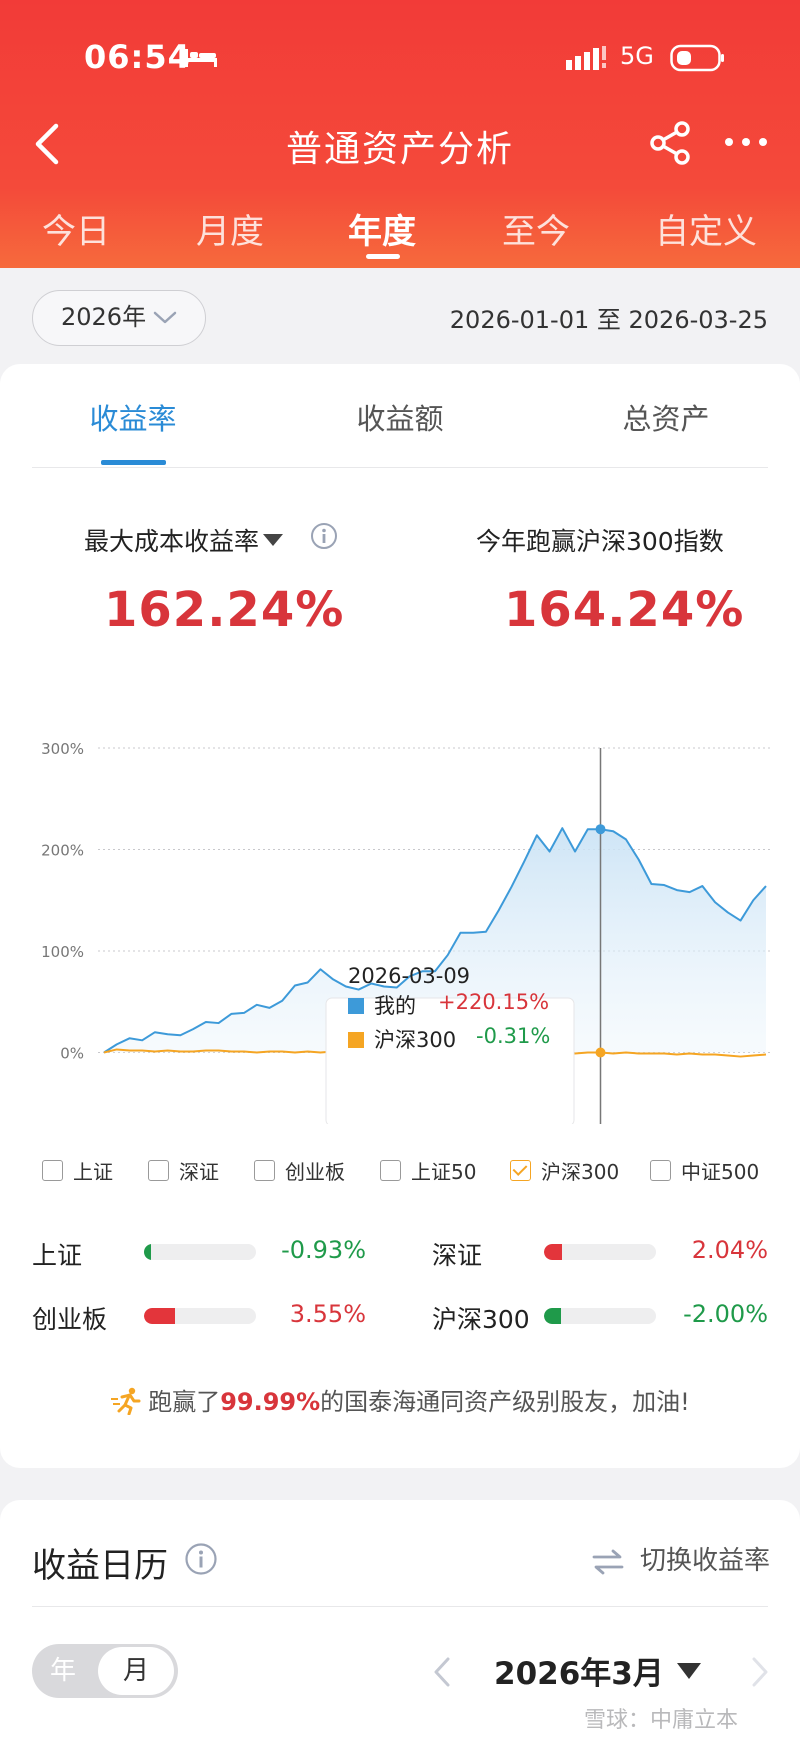 The image size is (800, 1738). What do you see at coordinates (356, 1006) in the screenshot?
I see `tooltip-mine-swatch` at bounding box center [356, 1006].